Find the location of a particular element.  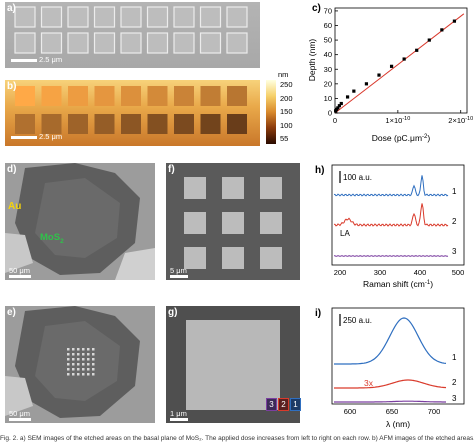

panel-b-label: b) is located at coordinates (12, 86).